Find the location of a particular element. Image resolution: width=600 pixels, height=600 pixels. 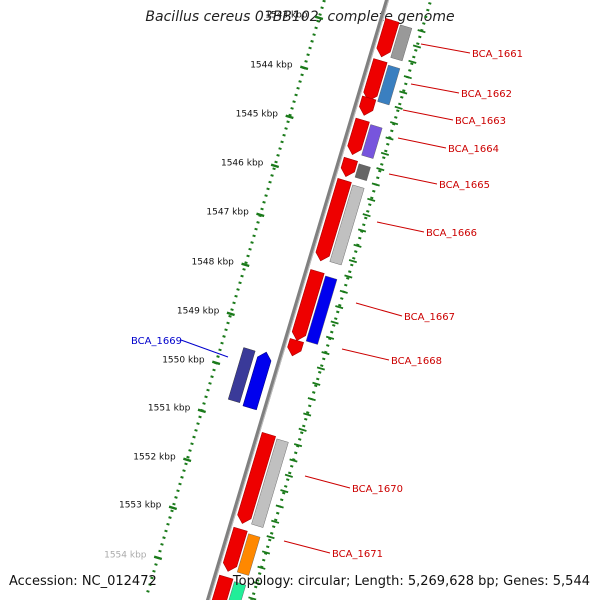

ruler-tick-label: 1544 kbp is located at coordinates (271, 65).